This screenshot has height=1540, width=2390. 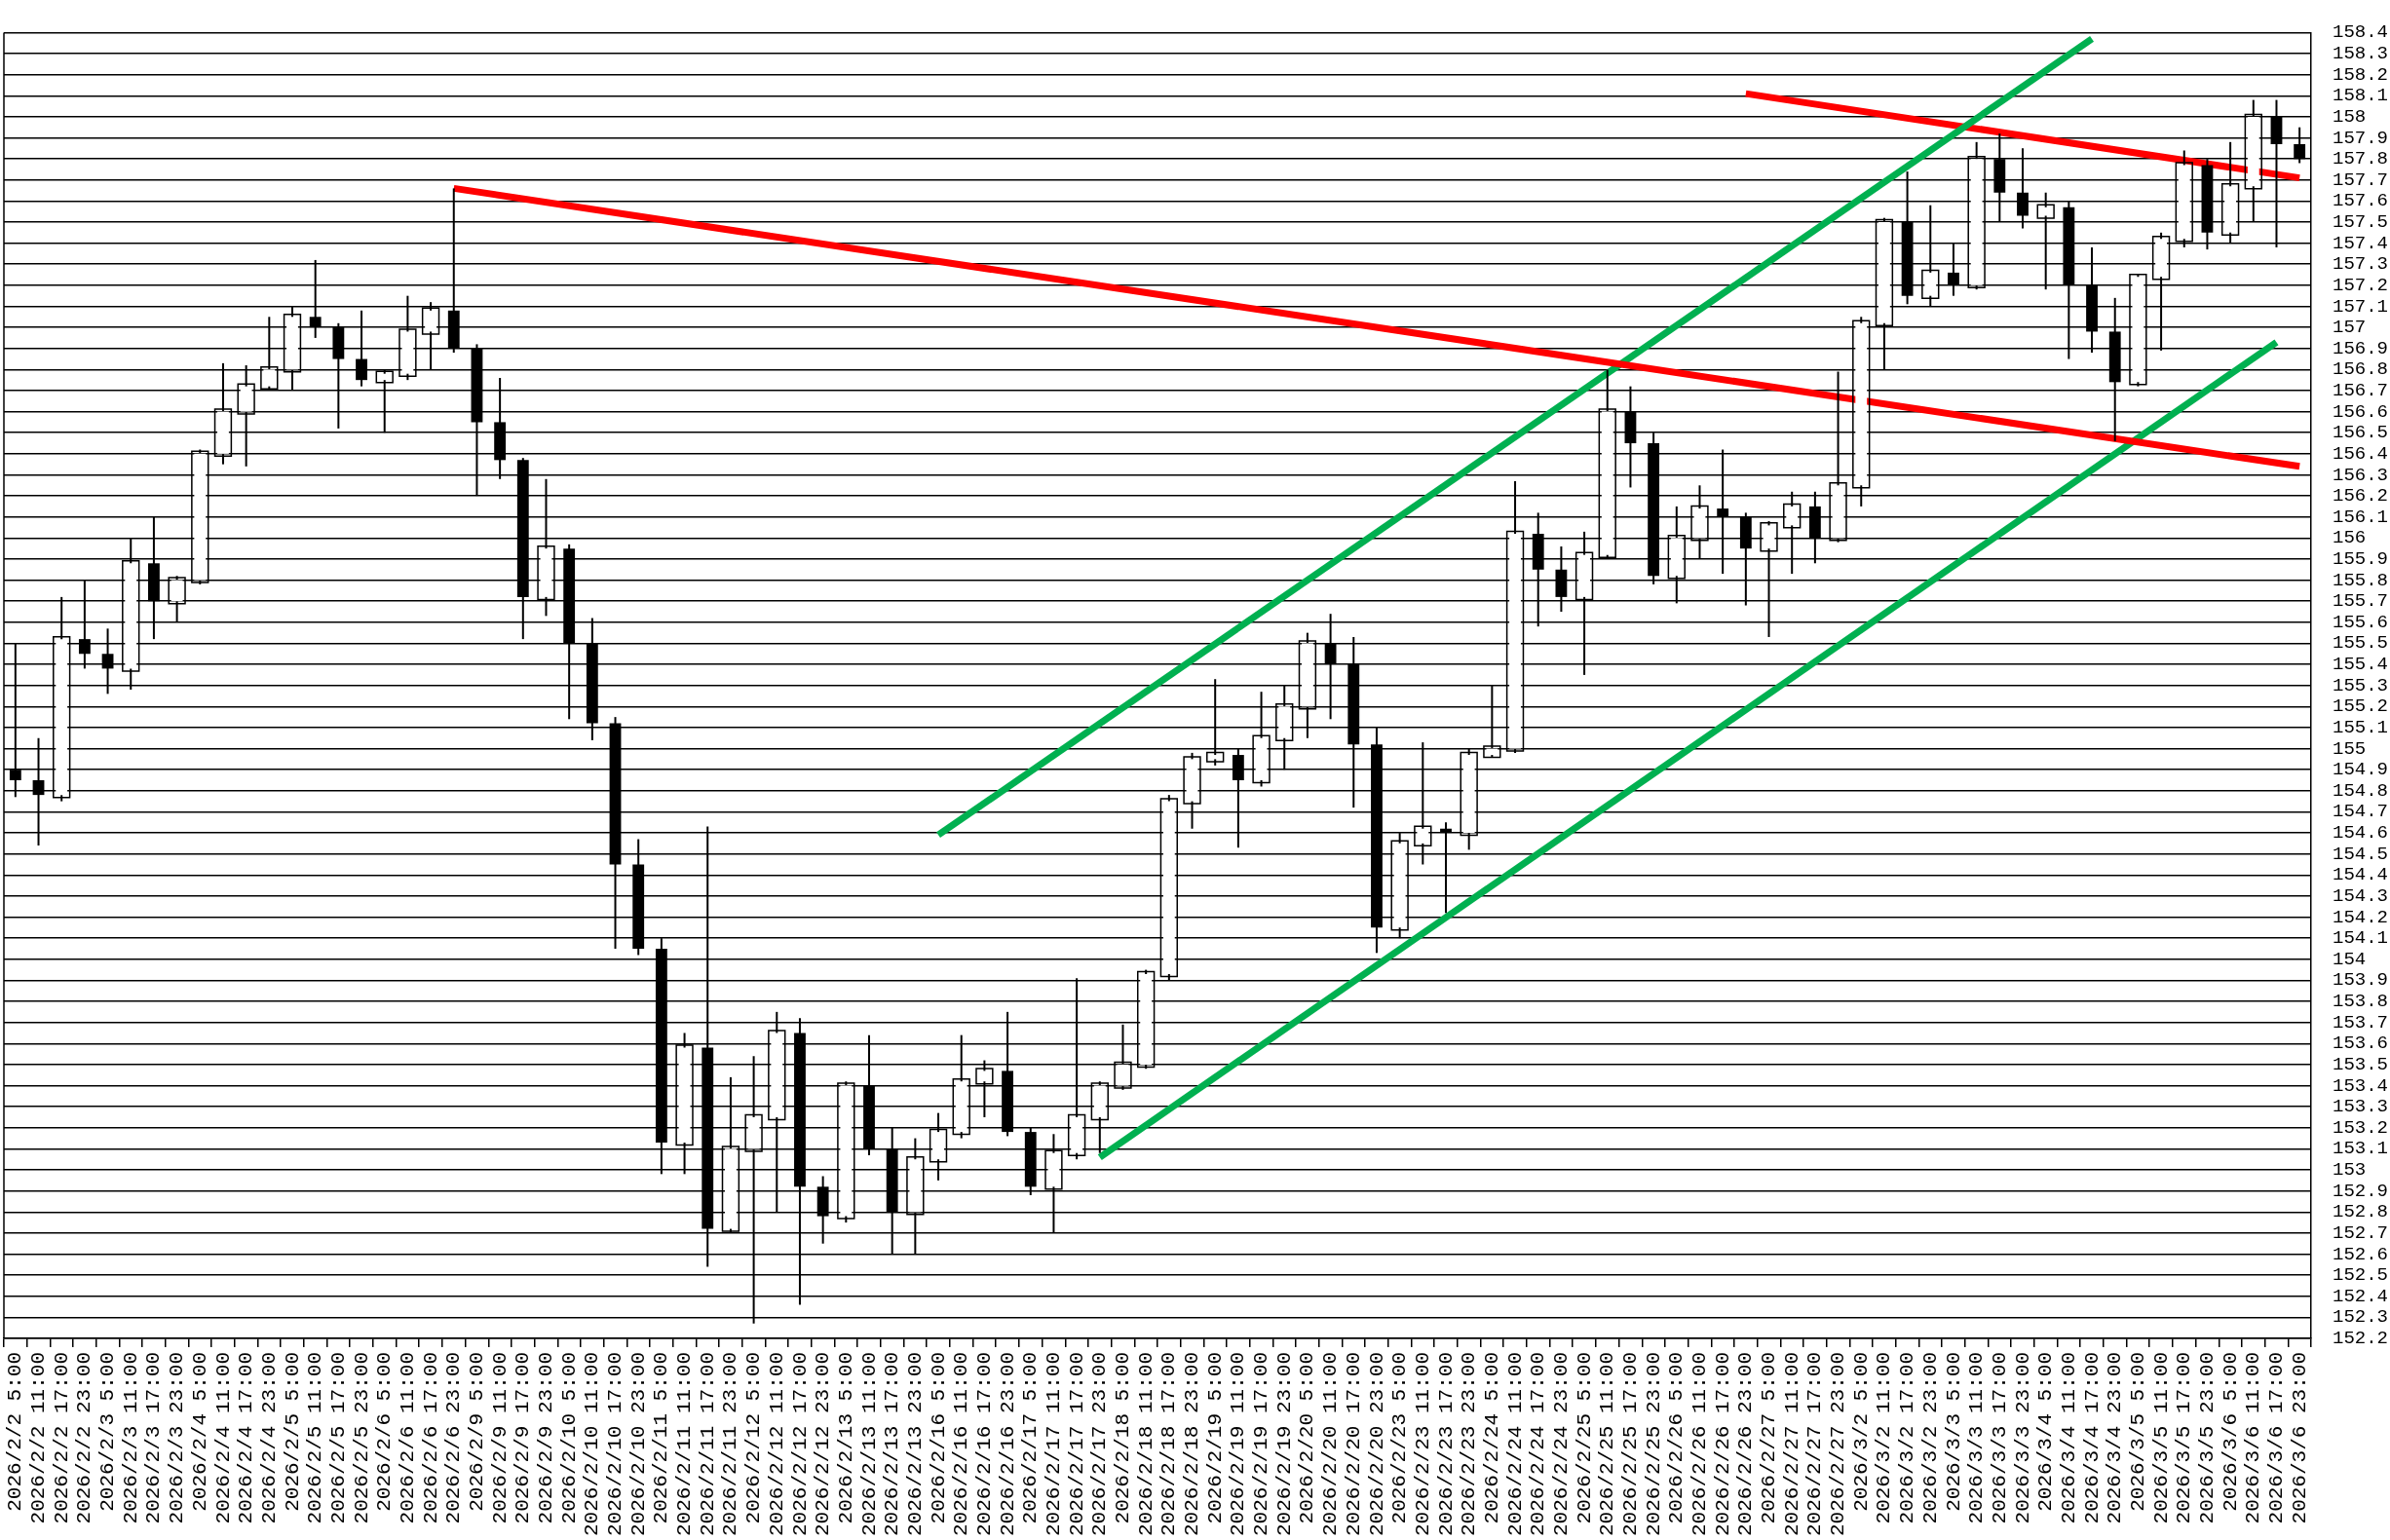 I want to click on x-tick-label: 2026/2/26 23:00, so click(x=1746, y=1444).